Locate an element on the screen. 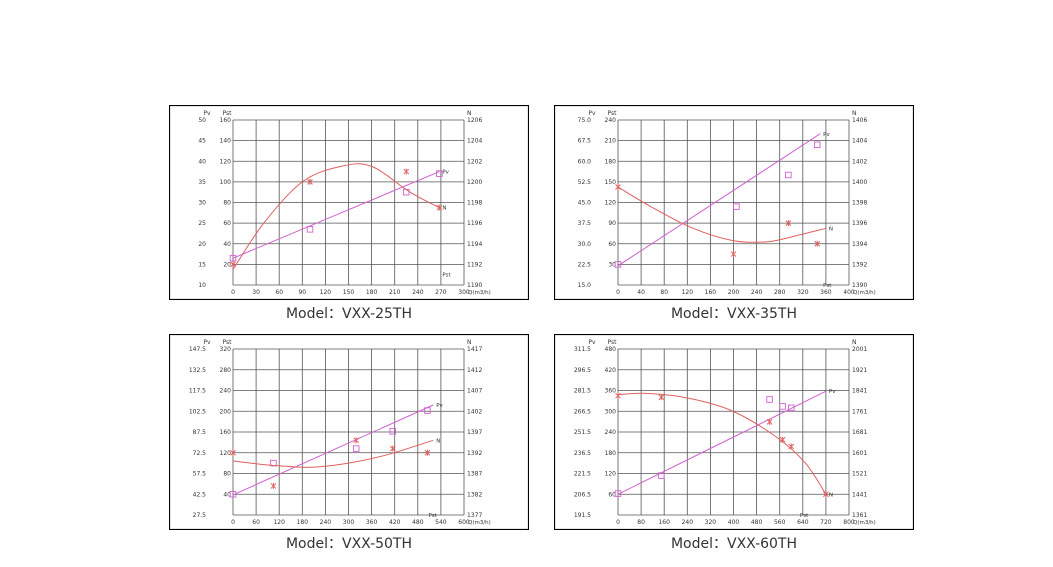 This screenshot has height=567, width=1053. pst-tick-label: 160 is located at coordinates (226, 120).